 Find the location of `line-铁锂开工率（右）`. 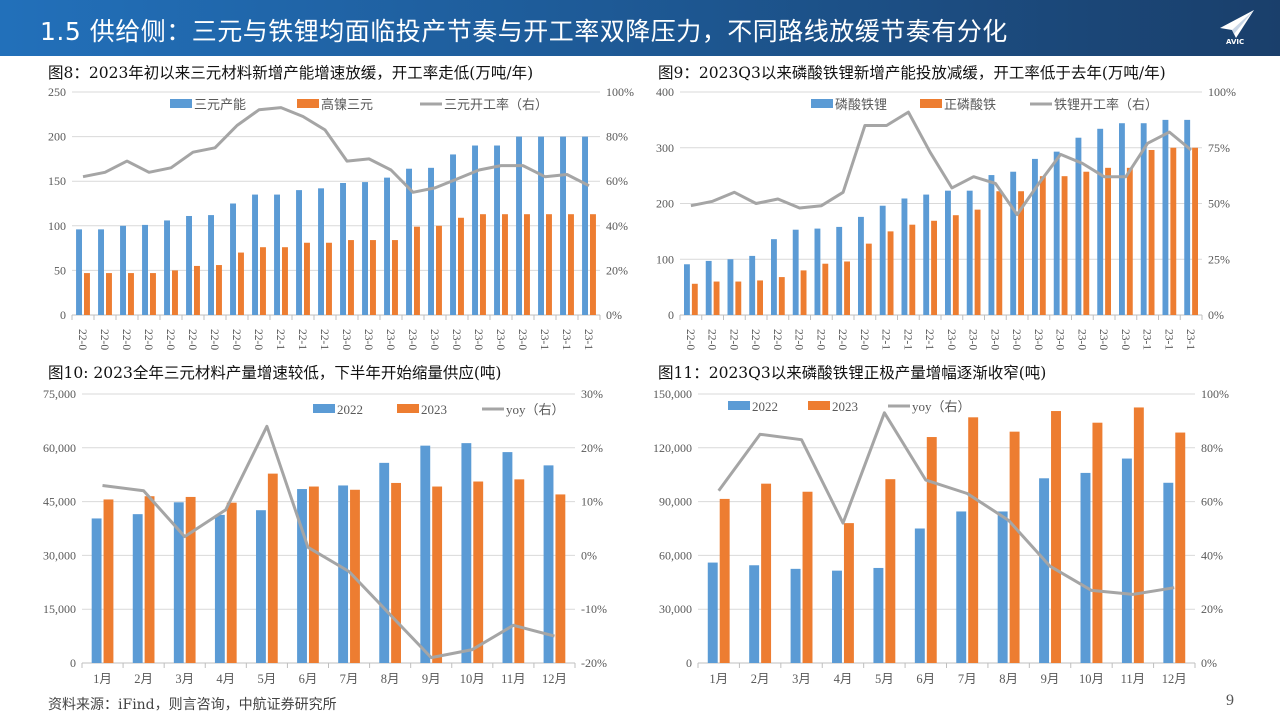

line-铁锂开工率（右） is located at coordinates (941, 163).